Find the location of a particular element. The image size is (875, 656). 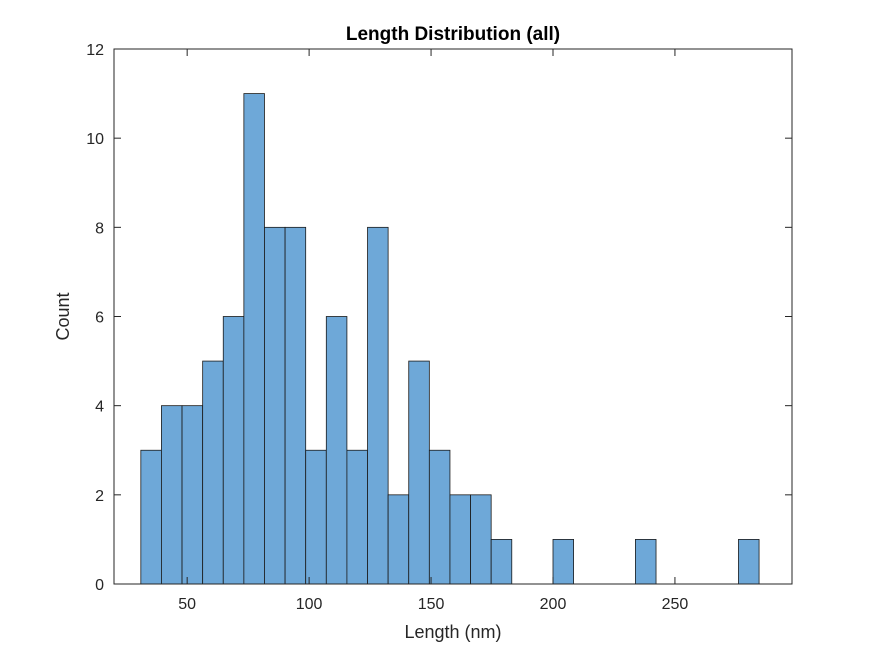

y-tick-label: 2 is located at coordinates (99, 496).